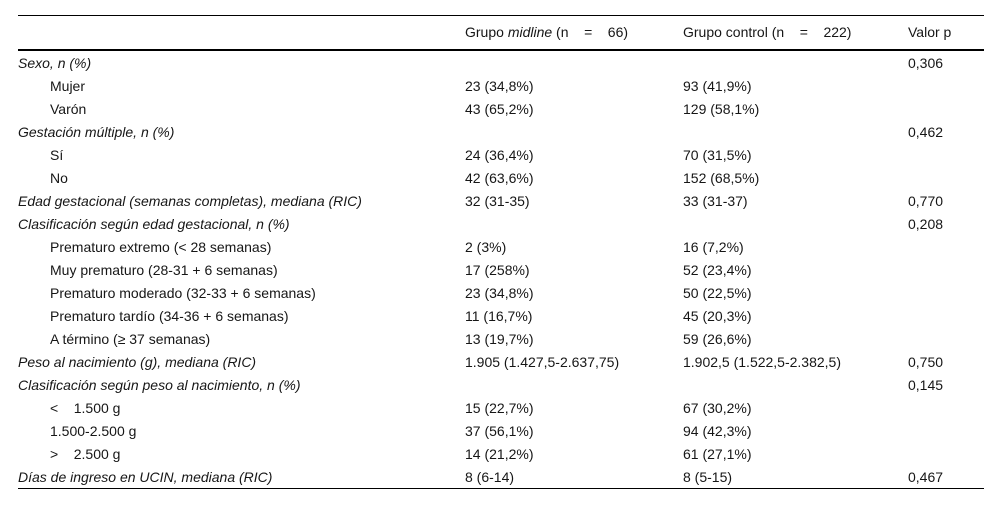 This screenshot has height=507, width=1000. Describe the element at coordinates (96, 131) in the screenshot. I see `row-label-cell: Gestación múltiple, n (%)` at that location.